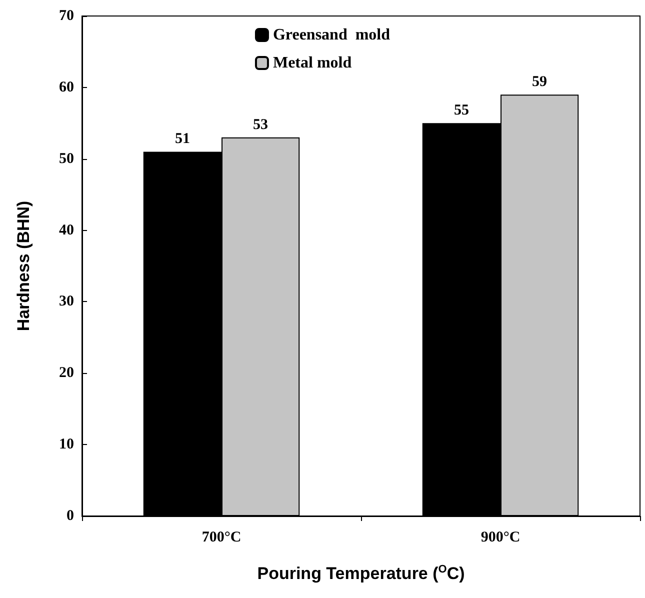  What do you see at coordinates (331, 35) in the screenshot?
I see `legend-label: Greensand mold` at bounding box center [331, 35].